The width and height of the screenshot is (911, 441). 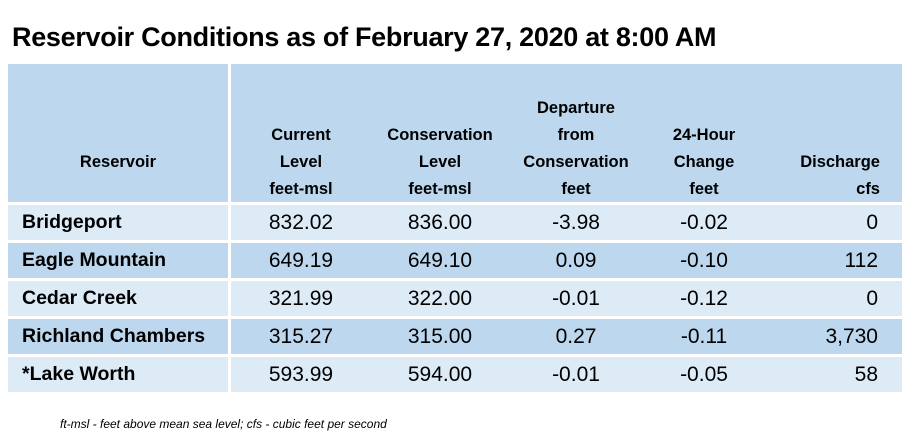 I want to click on departure-value: 0.09, so click(x=576, y=262).